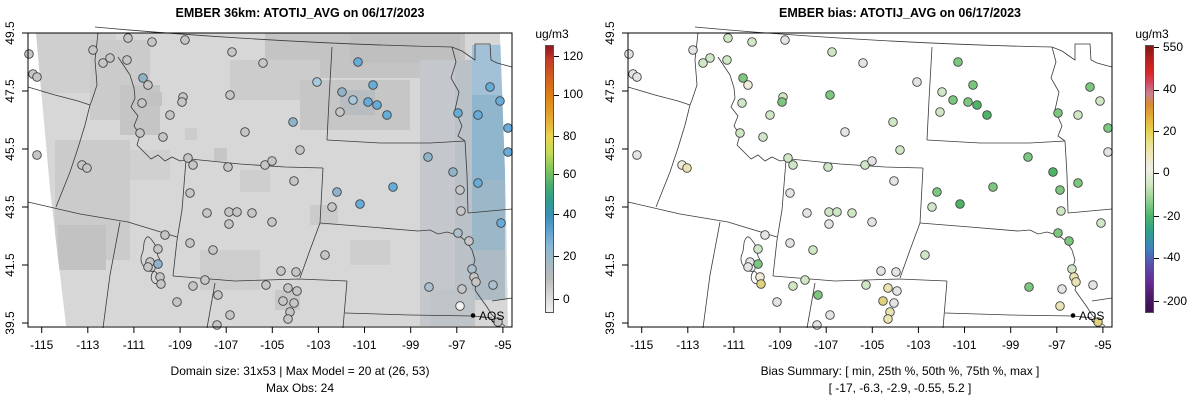 The height and width of the screenshot is (409, 1200). I want to click on colorbar-tick-label: 100, so click(573, 94).